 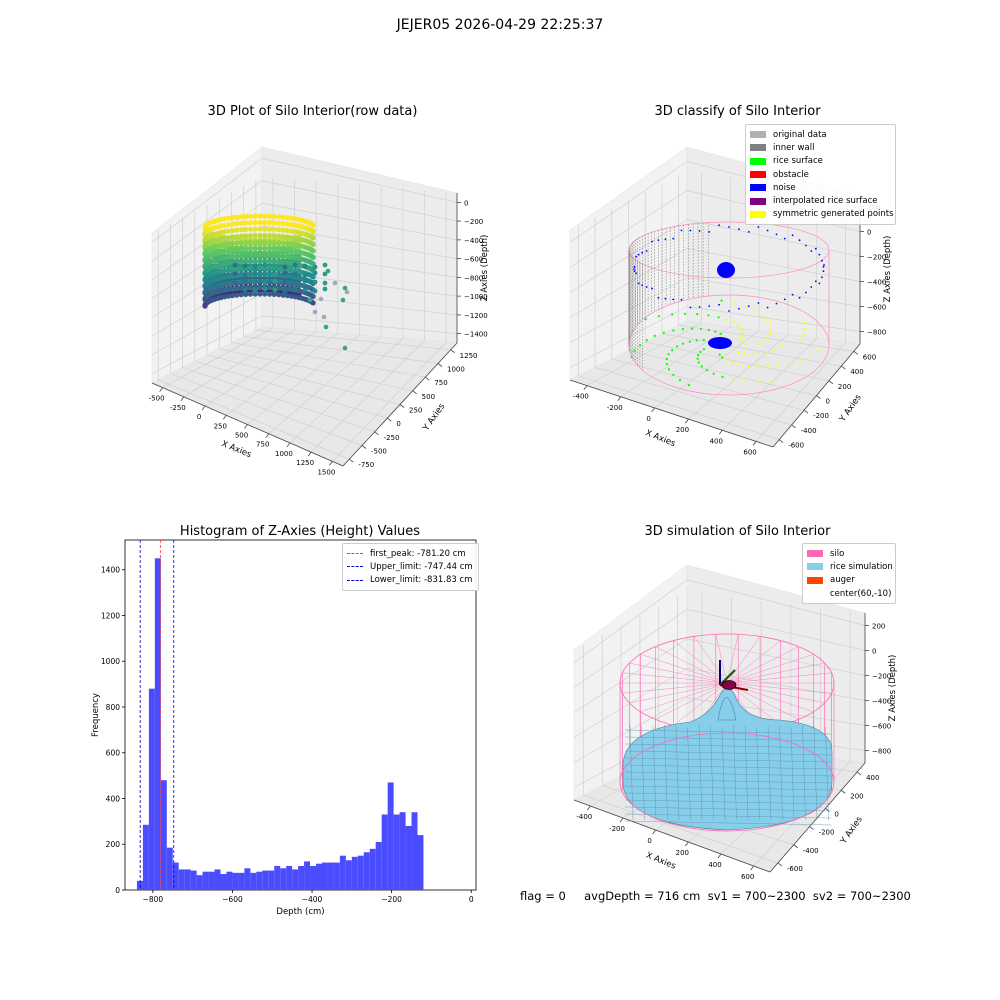 What do you see at coordinates (809, 431) in the screenshot?
I see `y-tick-label: -400` at bounding box center [809, 431].